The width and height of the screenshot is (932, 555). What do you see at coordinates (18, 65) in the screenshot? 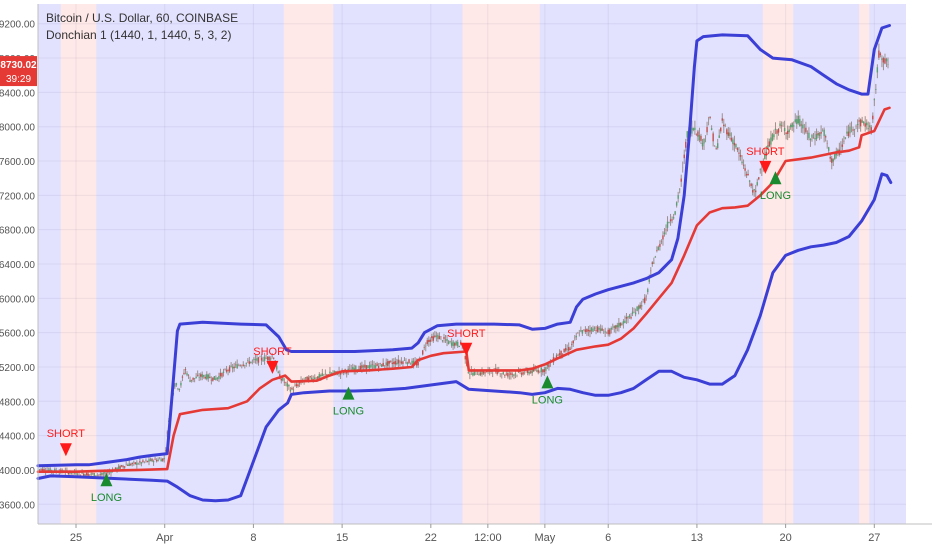
I see `last-price-label: 8730.02` at bounding box center [18, 65].